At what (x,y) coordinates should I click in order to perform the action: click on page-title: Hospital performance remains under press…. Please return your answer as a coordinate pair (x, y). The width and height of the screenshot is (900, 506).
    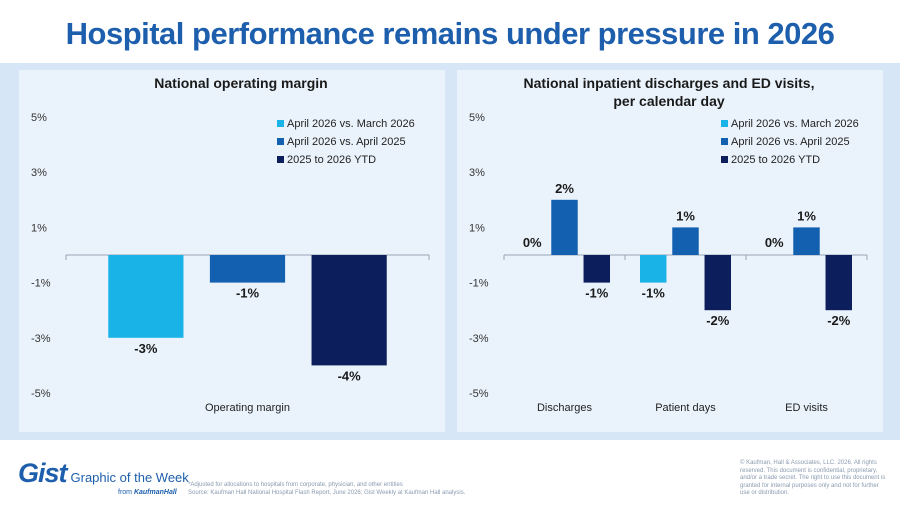
    Looking at the image, I should click on (450, 33).